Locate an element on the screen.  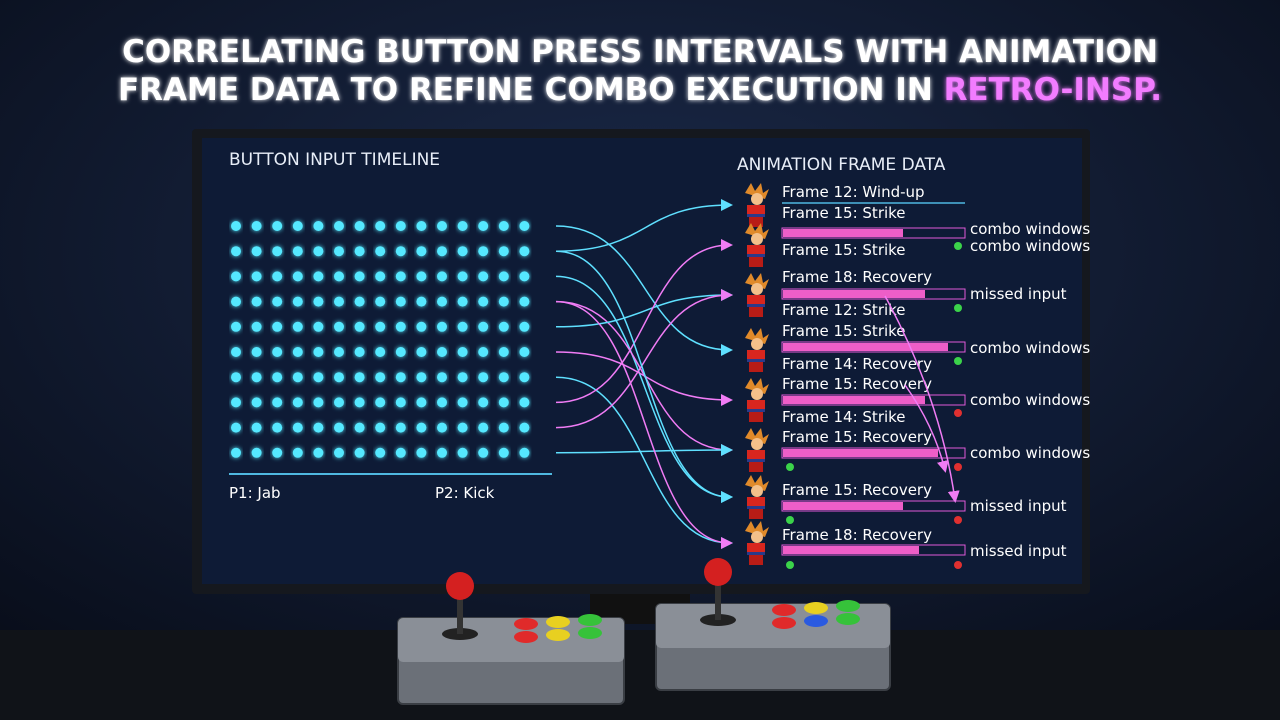
frame-label: Frame 12: Wind-up is located at coordinates (853, 192).